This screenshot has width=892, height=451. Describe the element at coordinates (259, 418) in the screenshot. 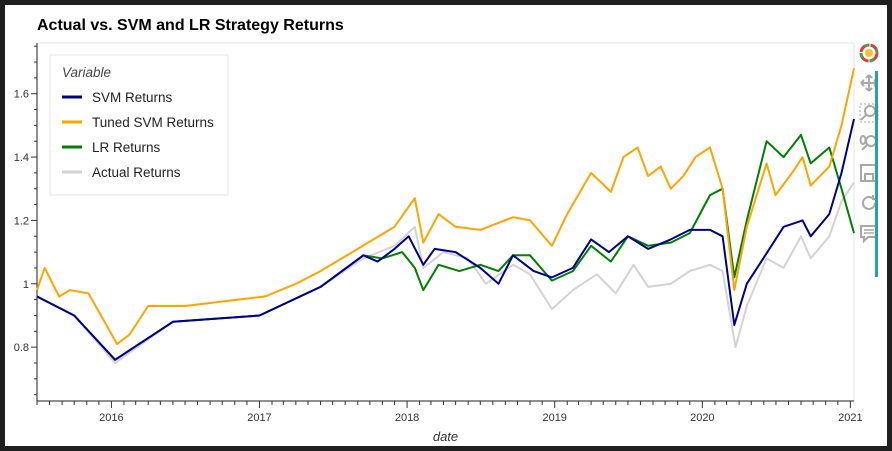

I see `x-tick-label: 2017` at that location.